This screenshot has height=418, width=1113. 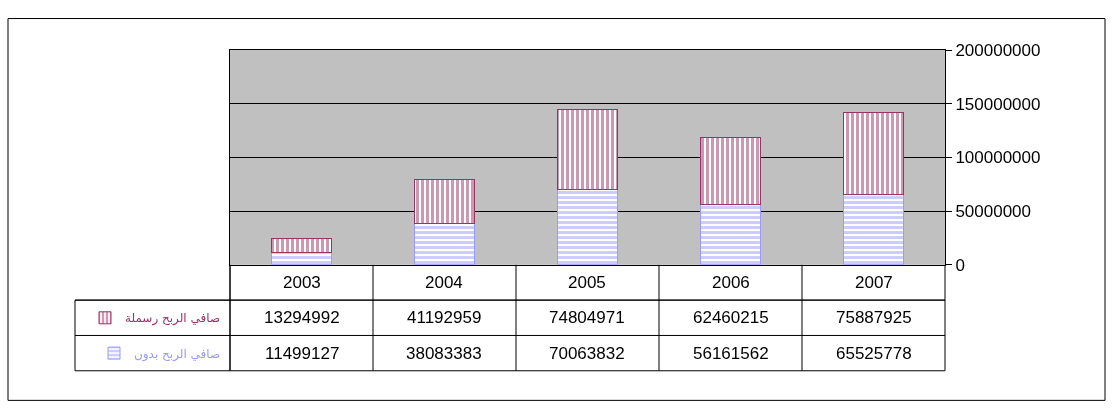 What do you see at coordinates (587, 353) in the screenshot?
I see `data-label: 70063832` at bounding box center [587, 353].